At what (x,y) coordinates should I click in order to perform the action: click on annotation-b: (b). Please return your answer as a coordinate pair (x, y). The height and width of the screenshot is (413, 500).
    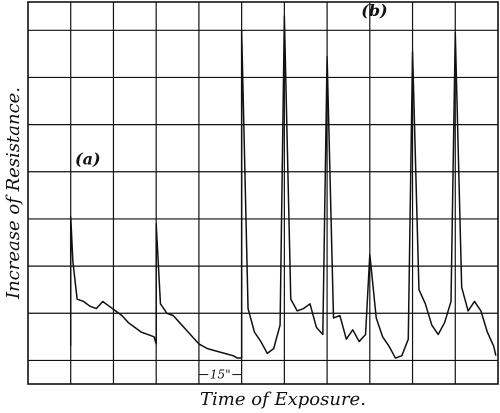
    Looking at the image, I should click on (374, 10).